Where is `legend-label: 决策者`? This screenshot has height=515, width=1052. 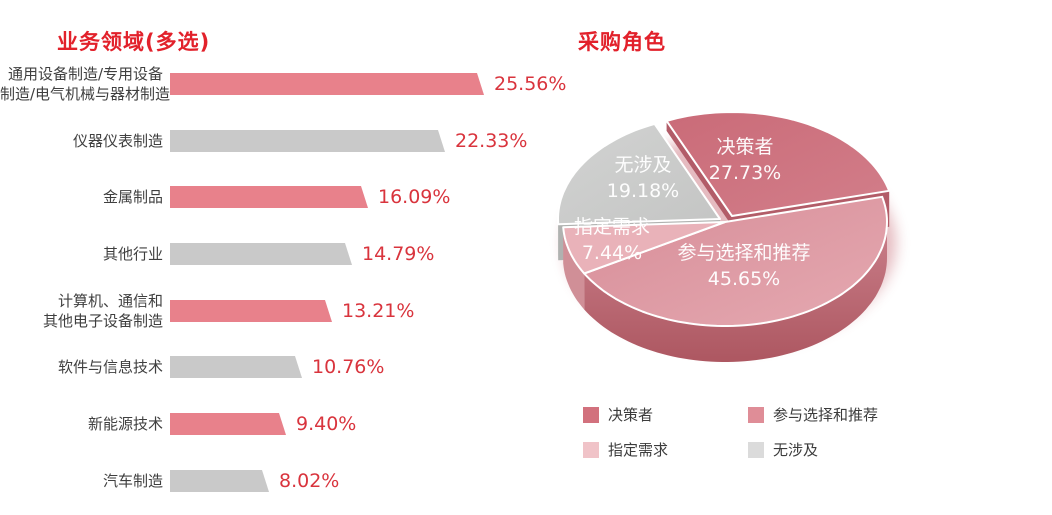 legend-label: 决策者 is located at coordinates (631, 415).